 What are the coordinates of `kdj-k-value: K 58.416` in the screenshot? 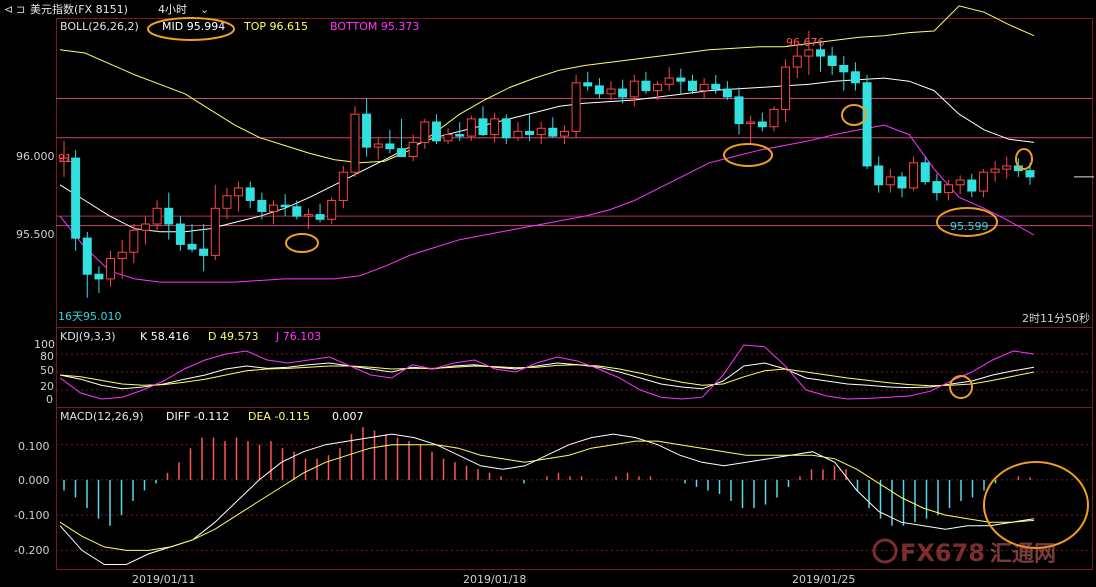 It's located at (164, 336).